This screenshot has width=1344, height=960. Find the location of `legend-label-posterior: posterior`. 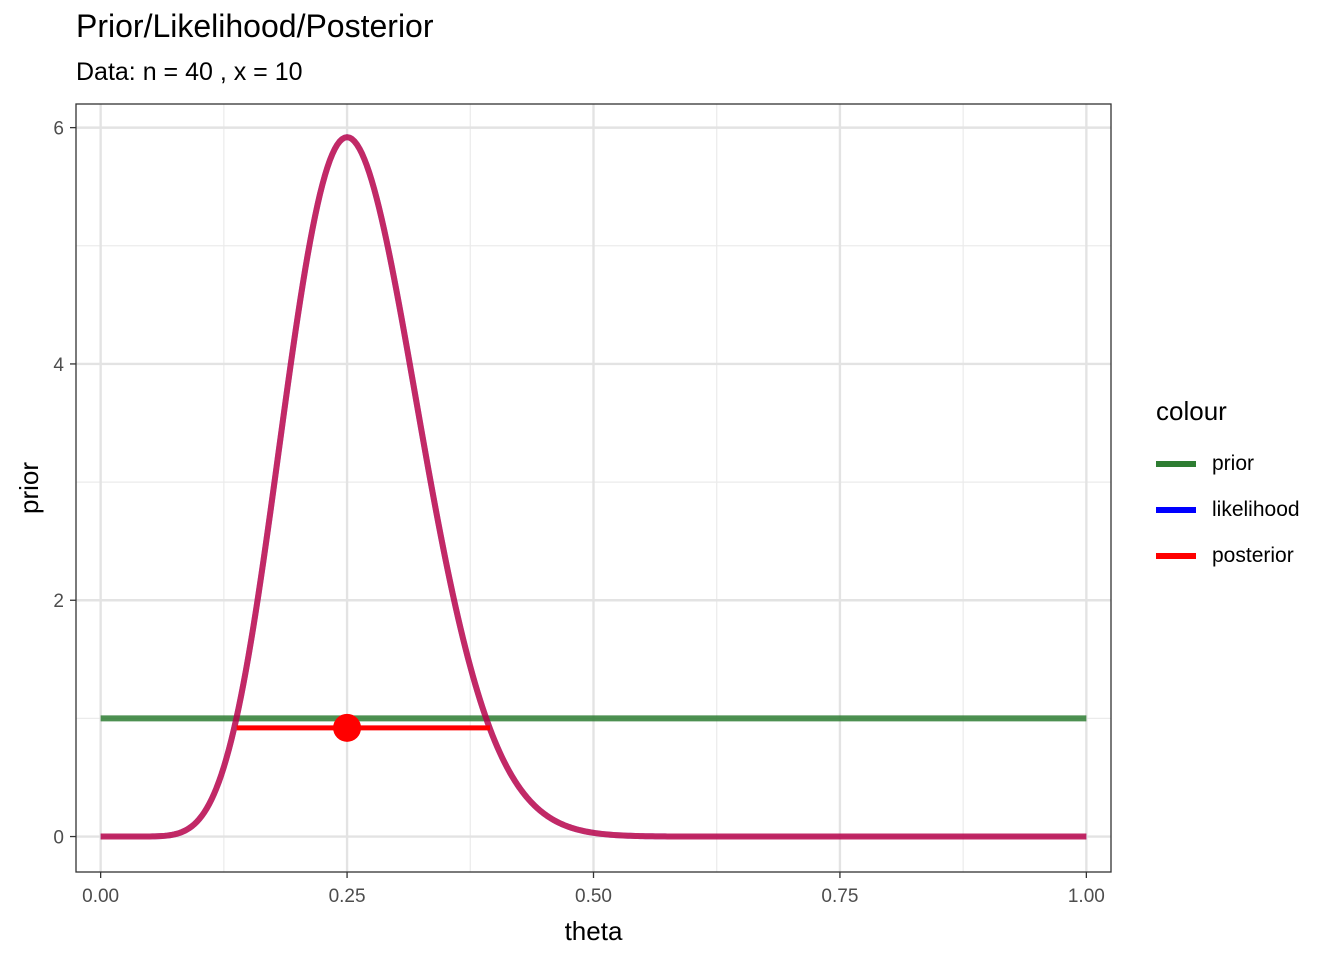

legend-label-posterior: posterior is located at coordinates (1253, 555).